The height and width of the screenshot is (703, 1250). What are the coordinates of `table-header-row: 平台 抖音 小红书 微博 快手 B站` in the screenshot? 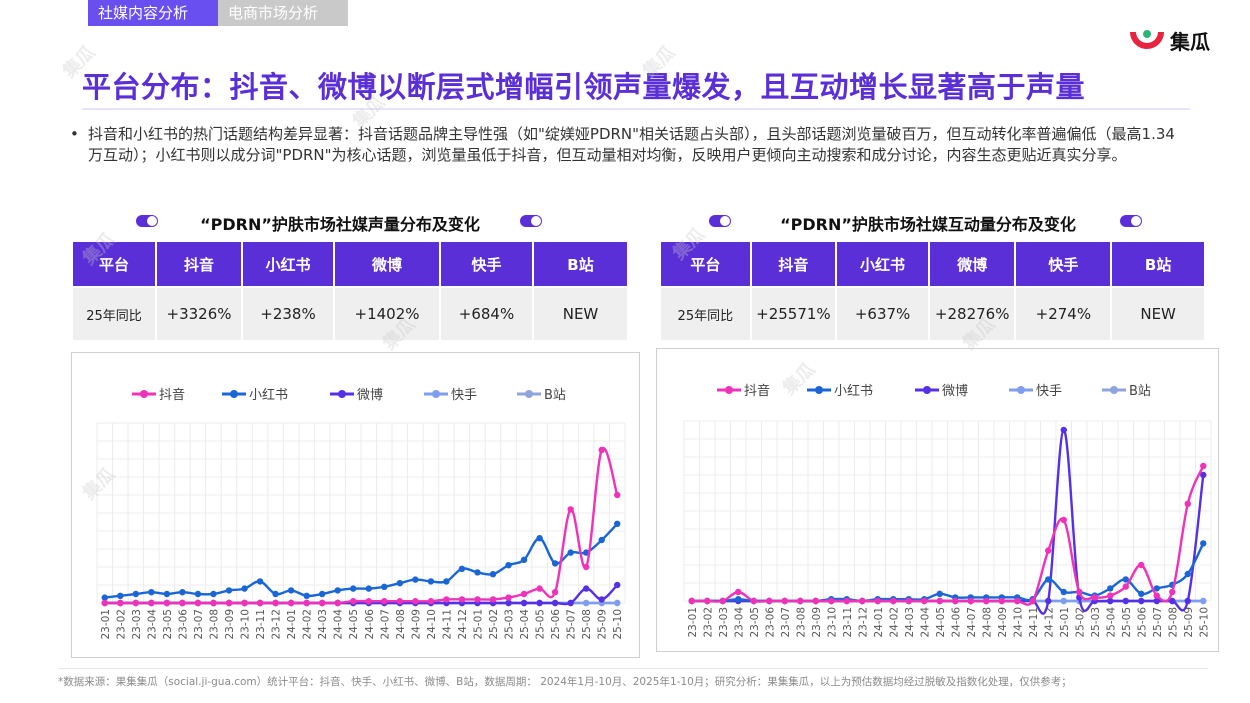 It's located at (351, 264).